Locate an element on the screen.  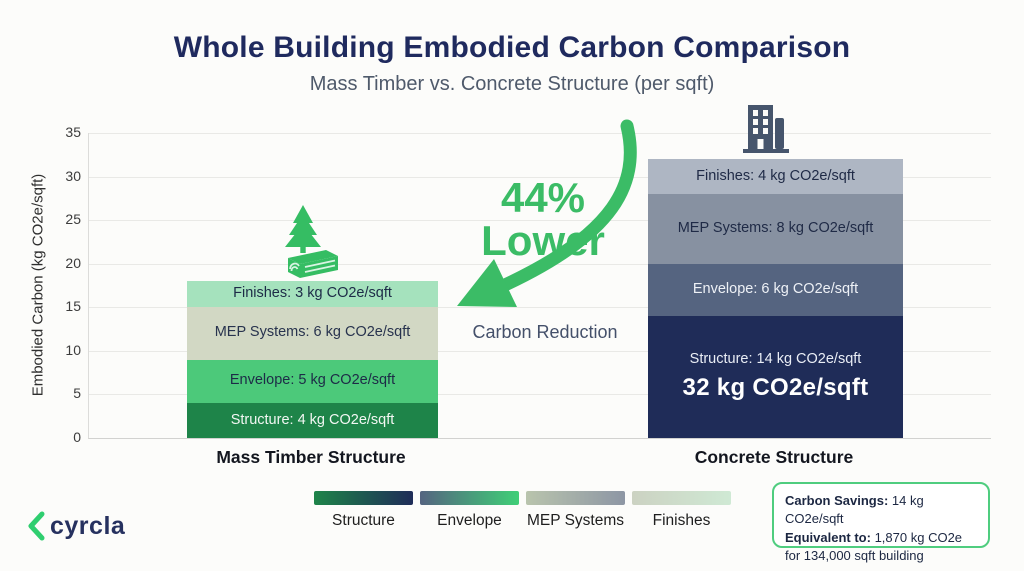
bar-segment-structure: Structure: 4 kg CO2e/sqft is located at coordinates (312, 420).